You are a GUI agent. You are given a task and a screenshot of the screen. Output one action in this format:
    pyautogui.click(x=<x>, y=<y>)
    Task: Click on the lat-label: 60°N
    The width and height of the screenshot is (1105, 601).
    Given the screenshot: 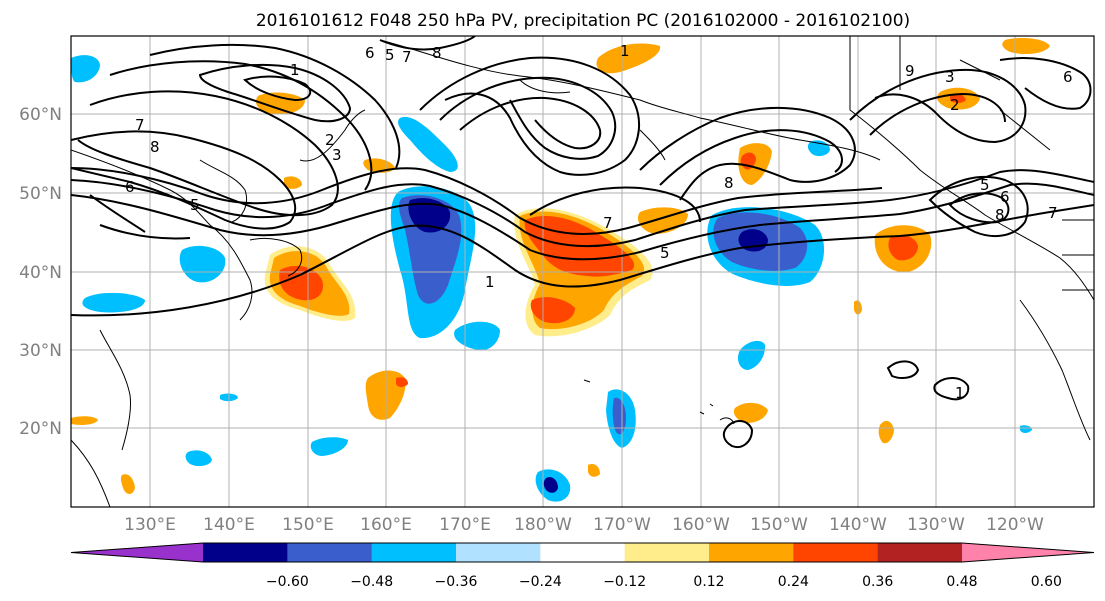 What is the action you would take?
    pyautogui.click(x=40, y=115)
    